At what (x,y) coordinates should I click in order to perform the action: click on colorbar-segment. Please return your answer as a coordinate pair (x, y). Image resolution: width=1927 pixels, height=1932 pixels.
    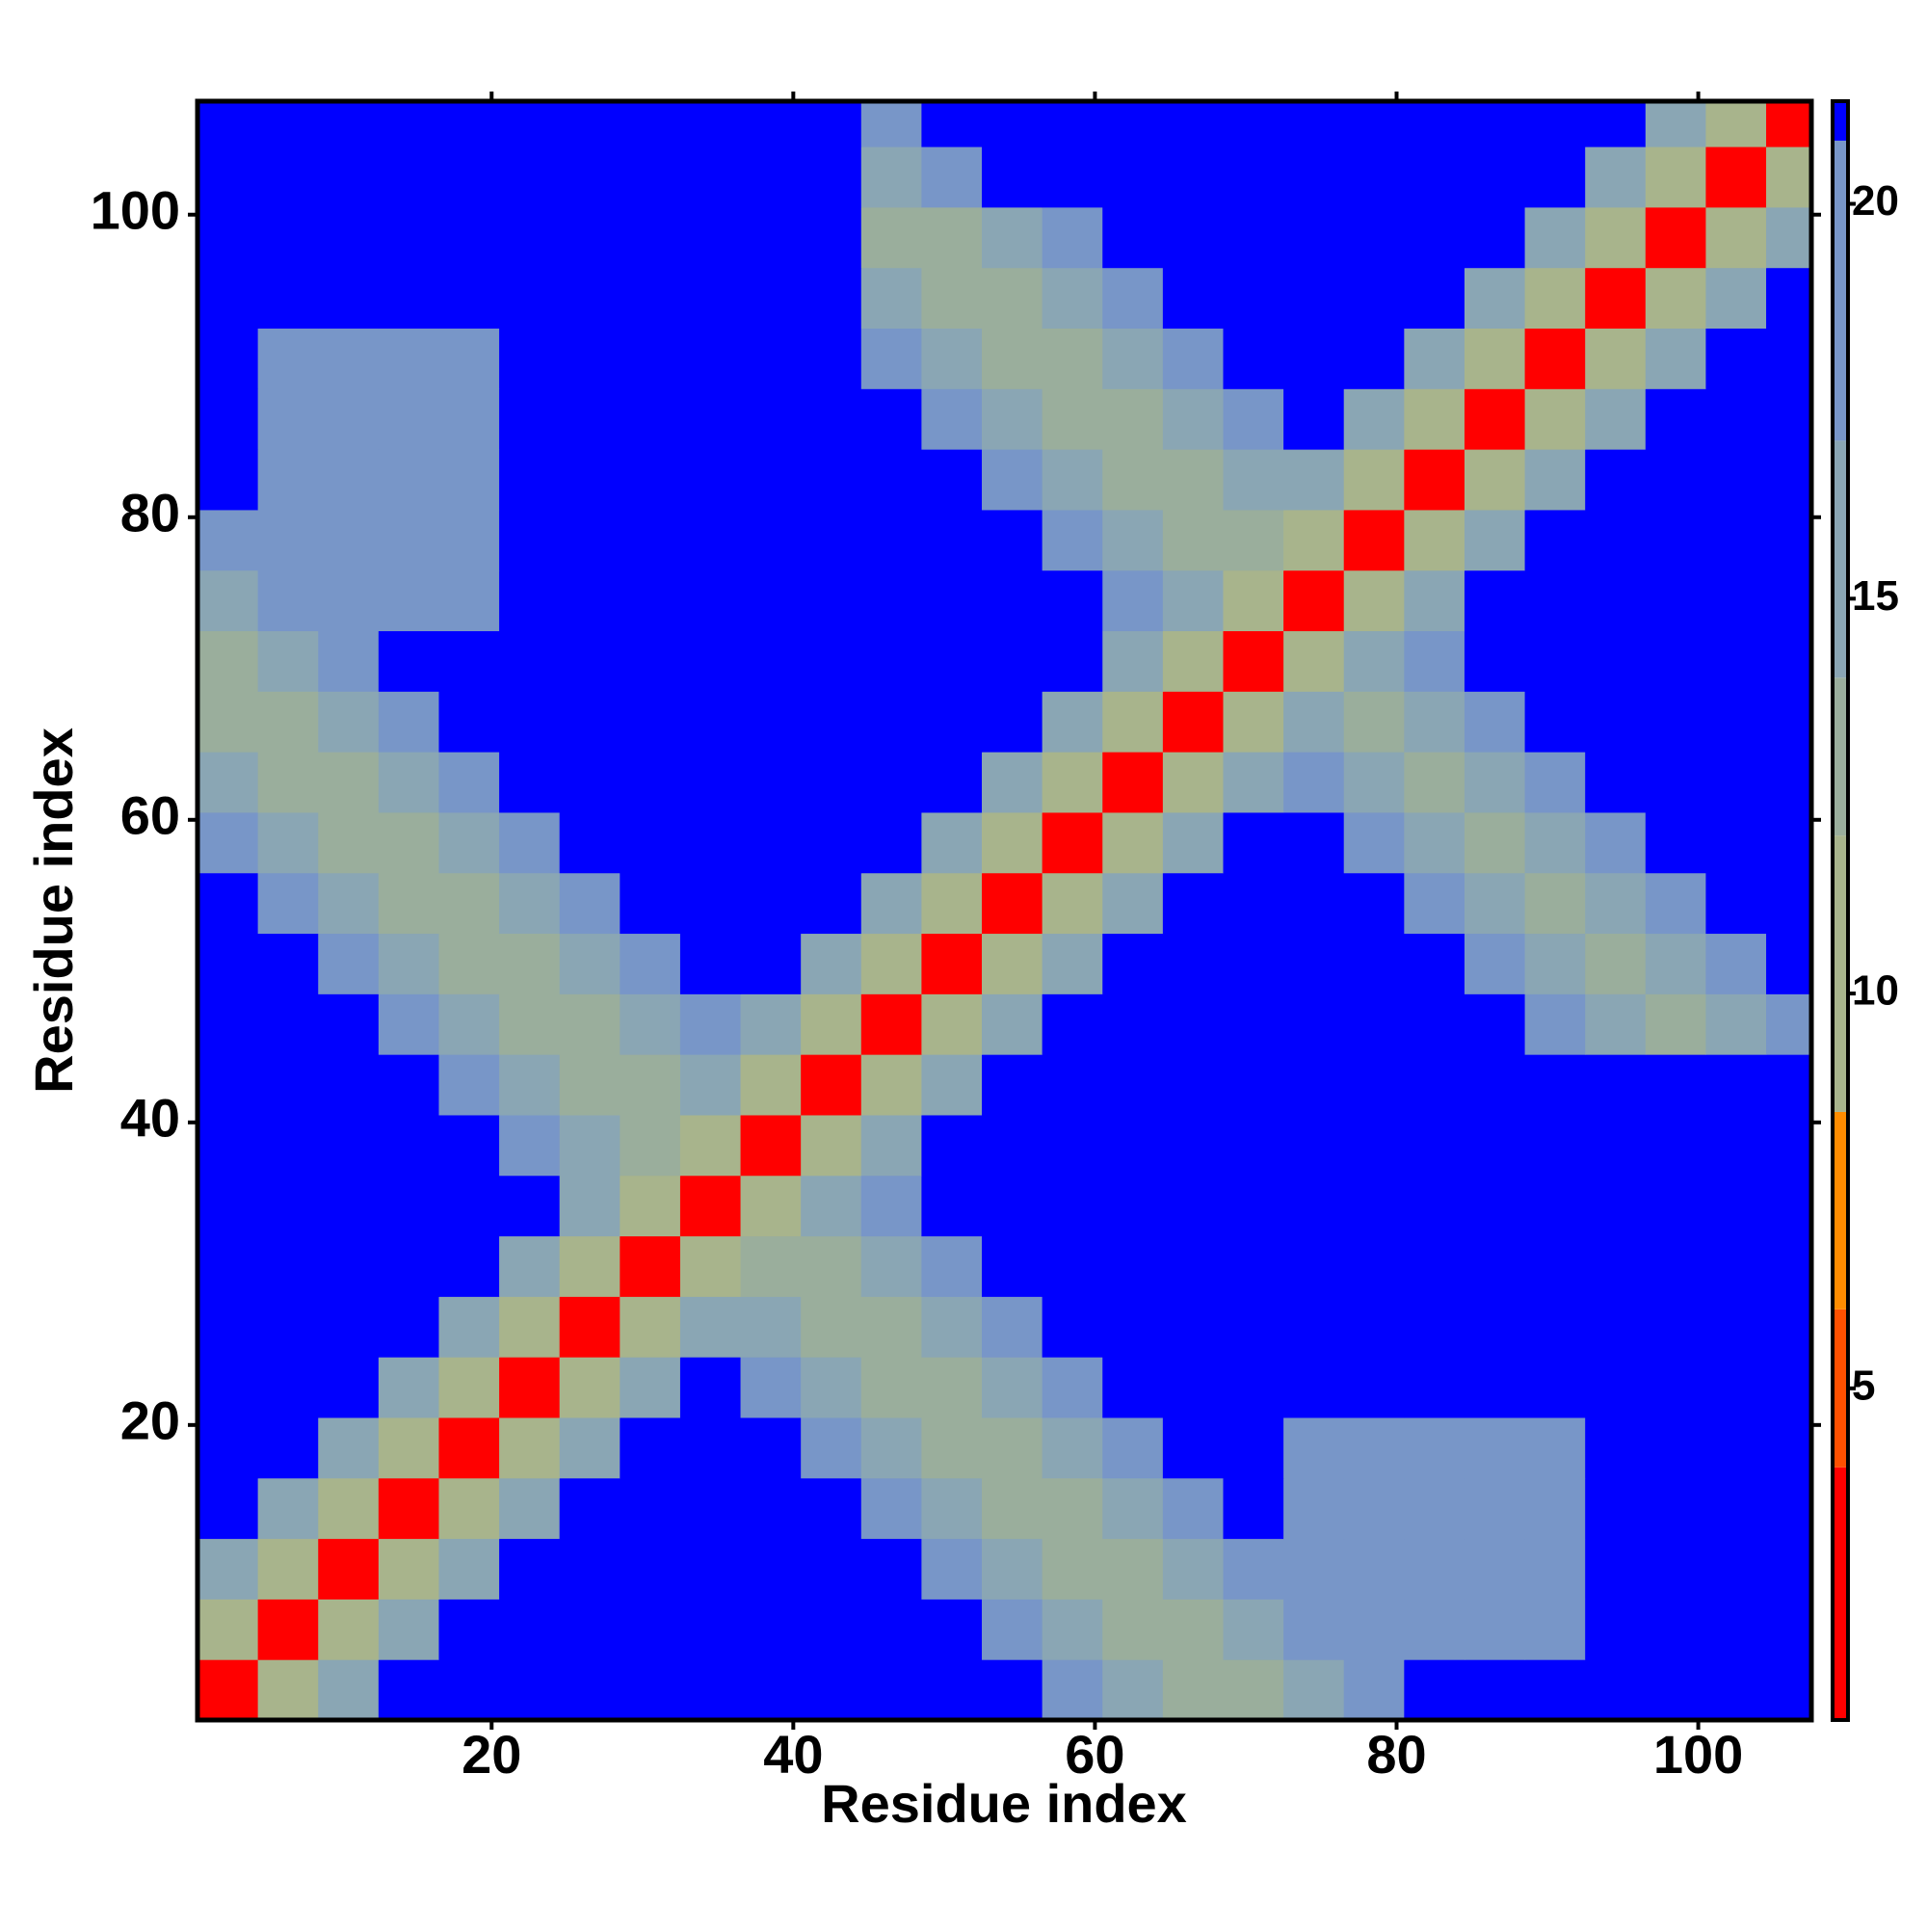
    Looking at the image, I should click on (1840, 1388).